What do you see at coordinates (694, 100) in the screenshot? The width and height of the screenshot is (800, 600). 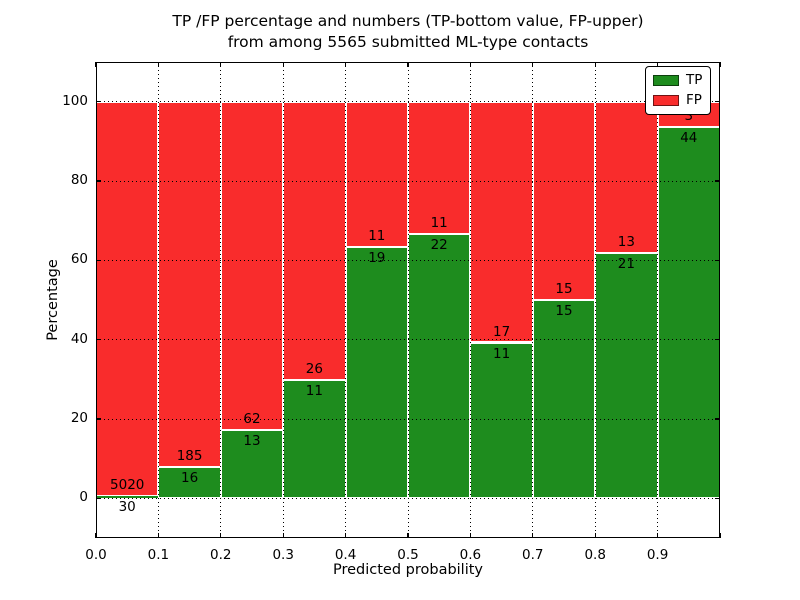 I see `legend-label-fp: FP` at bounding box center [694, 100].